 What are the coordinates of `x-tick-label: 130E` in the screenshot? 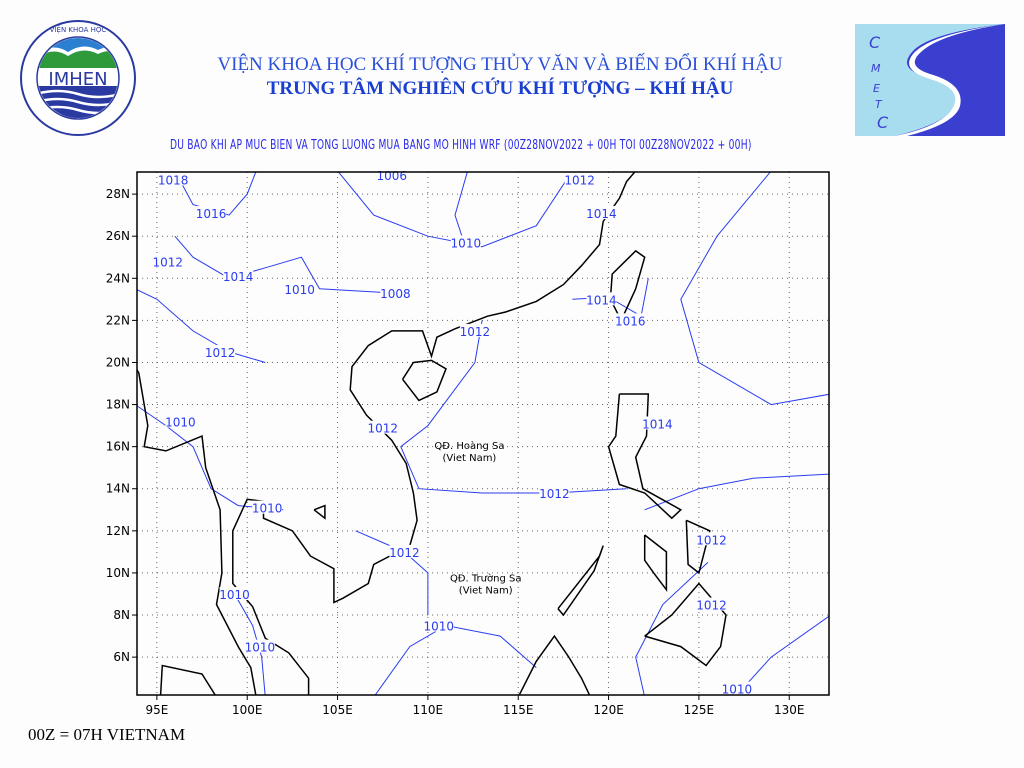 It's located at (789, 710).